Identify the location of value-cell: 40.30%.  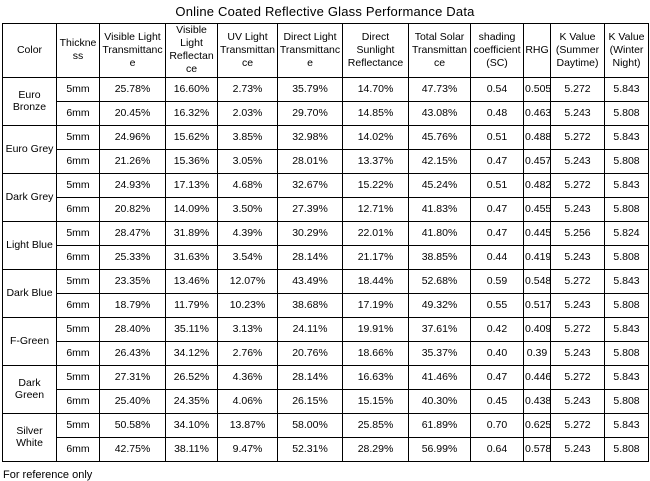
(439, 401).